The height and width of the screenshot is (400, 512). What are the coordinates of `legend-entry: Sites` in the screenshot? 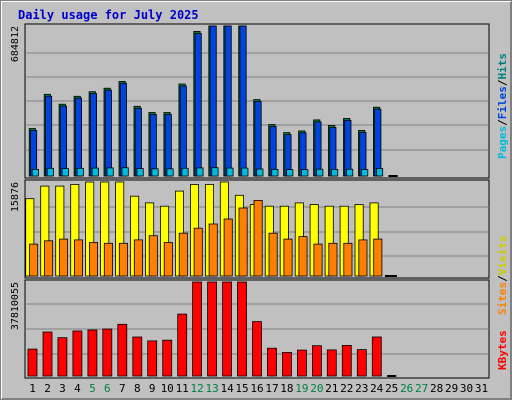 It's located at (502, 298).